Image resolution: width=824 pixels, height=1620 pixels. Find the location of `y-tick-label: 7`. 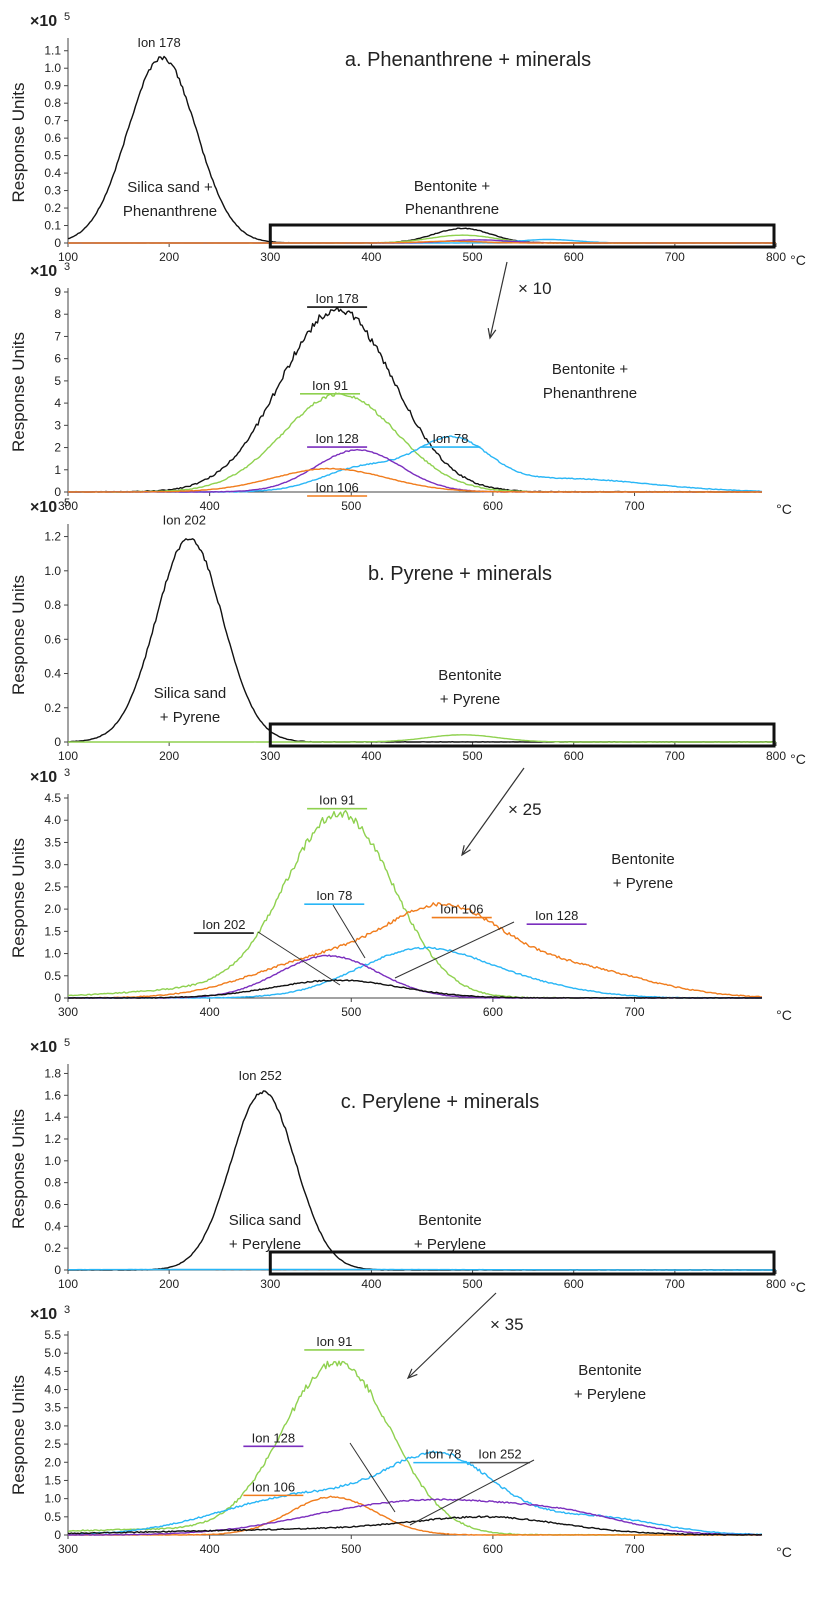

y-tick-label: 7 is located at coordinates (57, 336).